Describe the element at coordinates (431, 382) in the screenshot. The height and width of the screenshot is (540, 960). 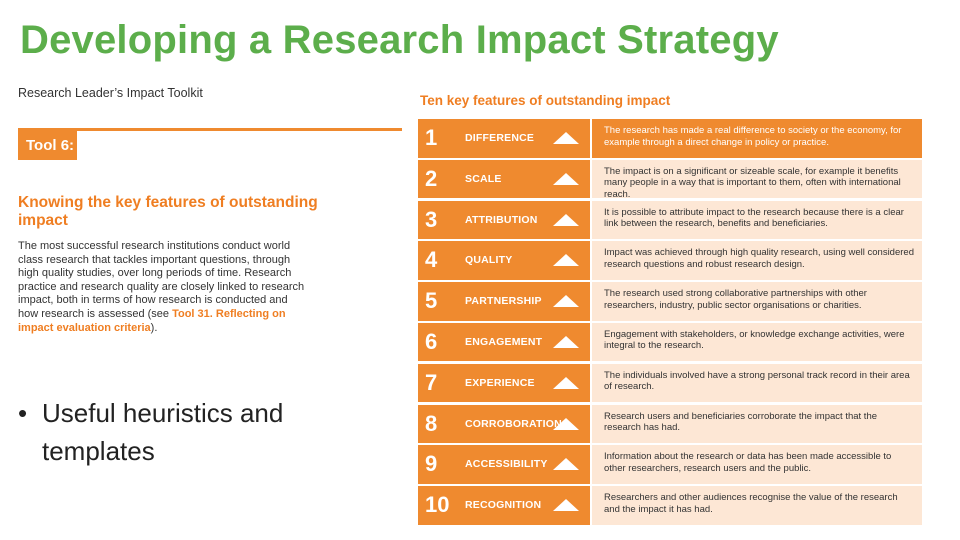
I see `feature-number: 7` at that location.